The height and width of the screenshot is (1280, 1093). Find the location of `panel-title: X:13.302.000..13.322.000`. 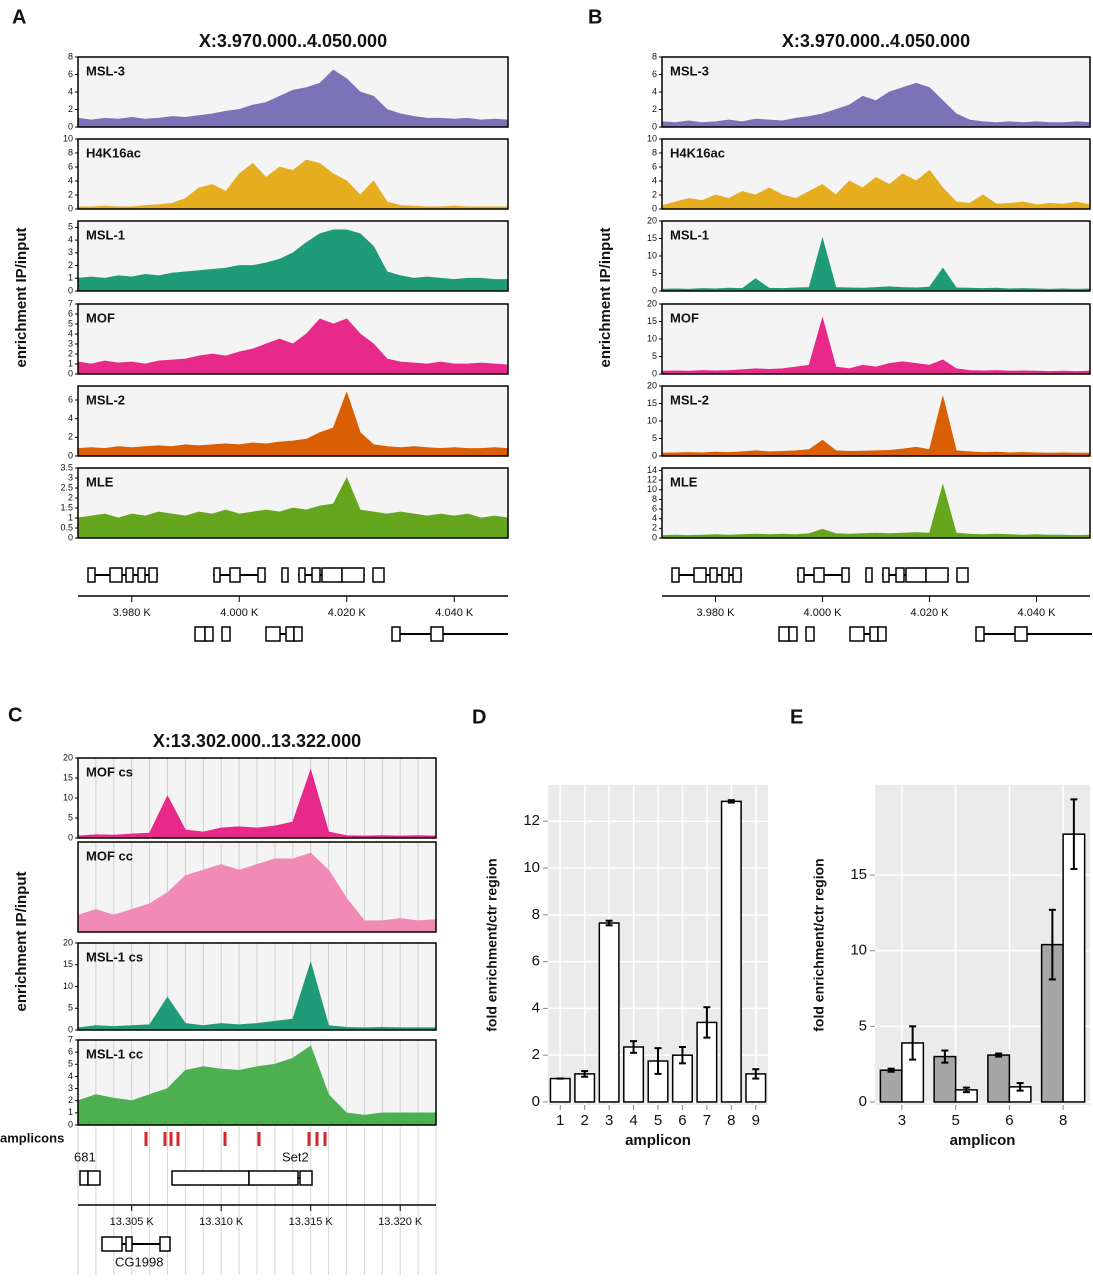

panel-title: X:13.302.000..13.322.000 is located at coordinates (257, 741).